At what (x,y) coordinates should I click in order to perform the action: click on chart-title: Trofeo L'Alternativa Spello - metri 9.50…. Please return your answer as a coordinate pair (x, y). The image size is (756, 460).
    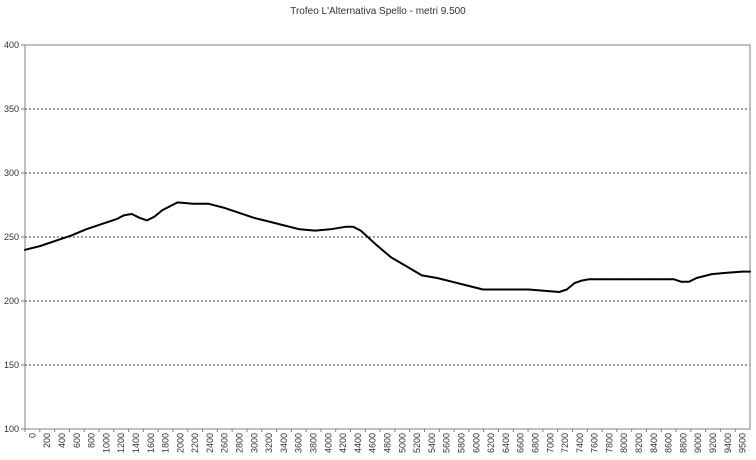
    Looking at the image, I should click on (378, 11).